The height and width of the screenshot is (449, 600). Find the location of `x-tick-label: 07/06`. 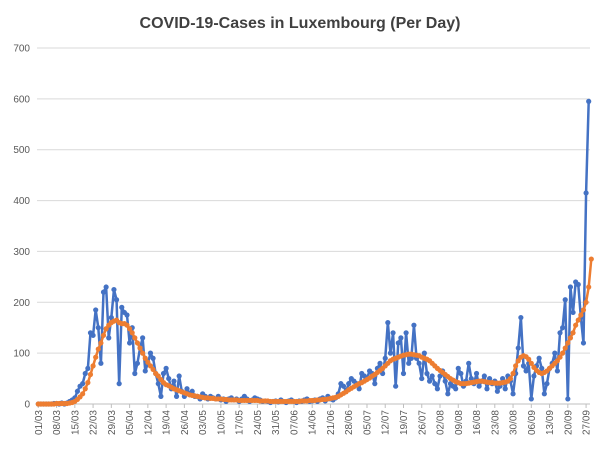

x-tick-label: 07/06 is located at coordinates (294, 422).